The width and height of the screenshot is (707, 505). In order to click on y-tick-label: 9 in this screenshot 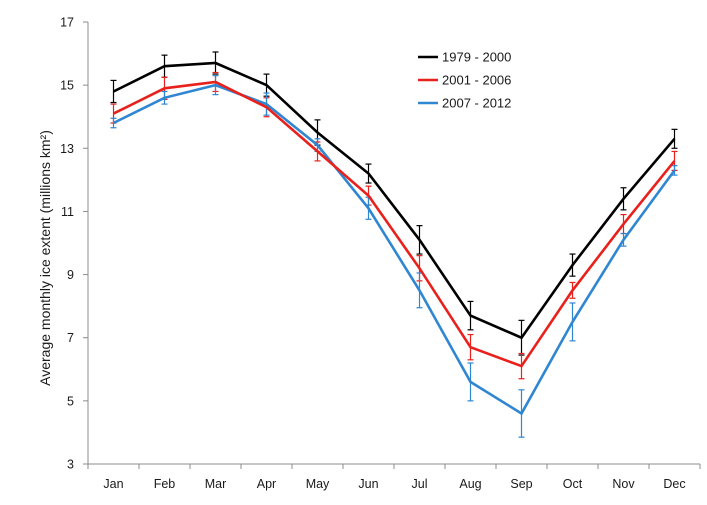, I will do `click(70, 275)`.